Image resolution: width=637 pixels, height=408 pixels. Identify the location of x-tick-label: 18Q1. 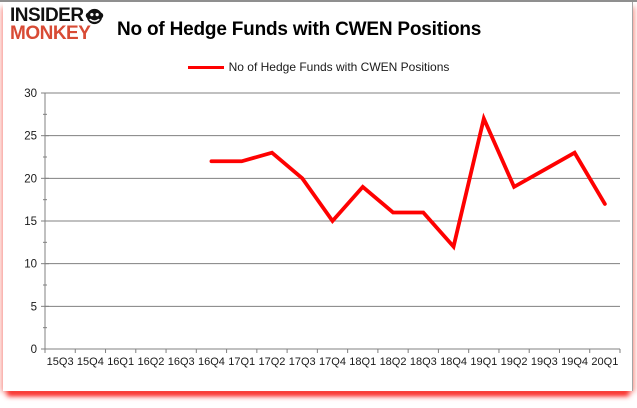
(362, 362).